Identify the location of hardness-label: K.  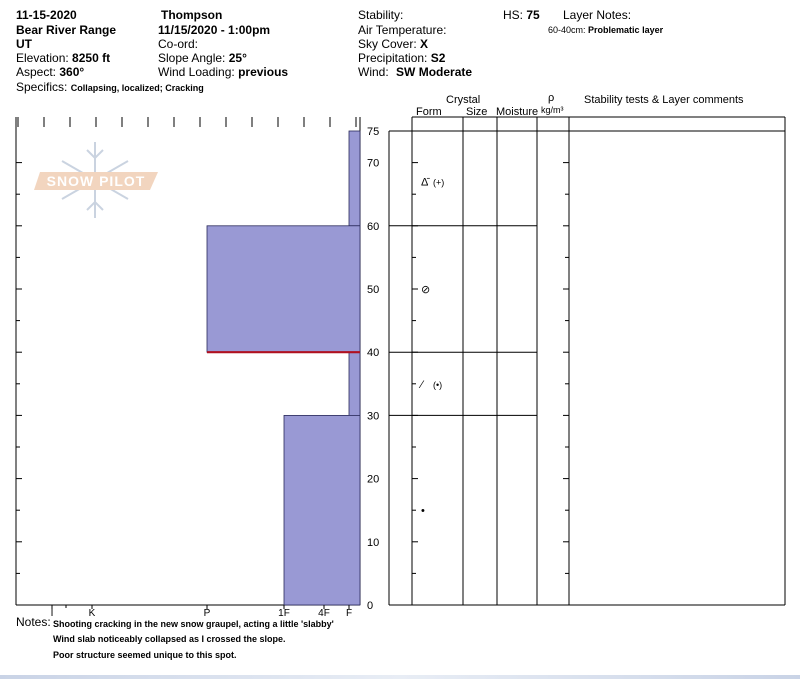
(92, 613).